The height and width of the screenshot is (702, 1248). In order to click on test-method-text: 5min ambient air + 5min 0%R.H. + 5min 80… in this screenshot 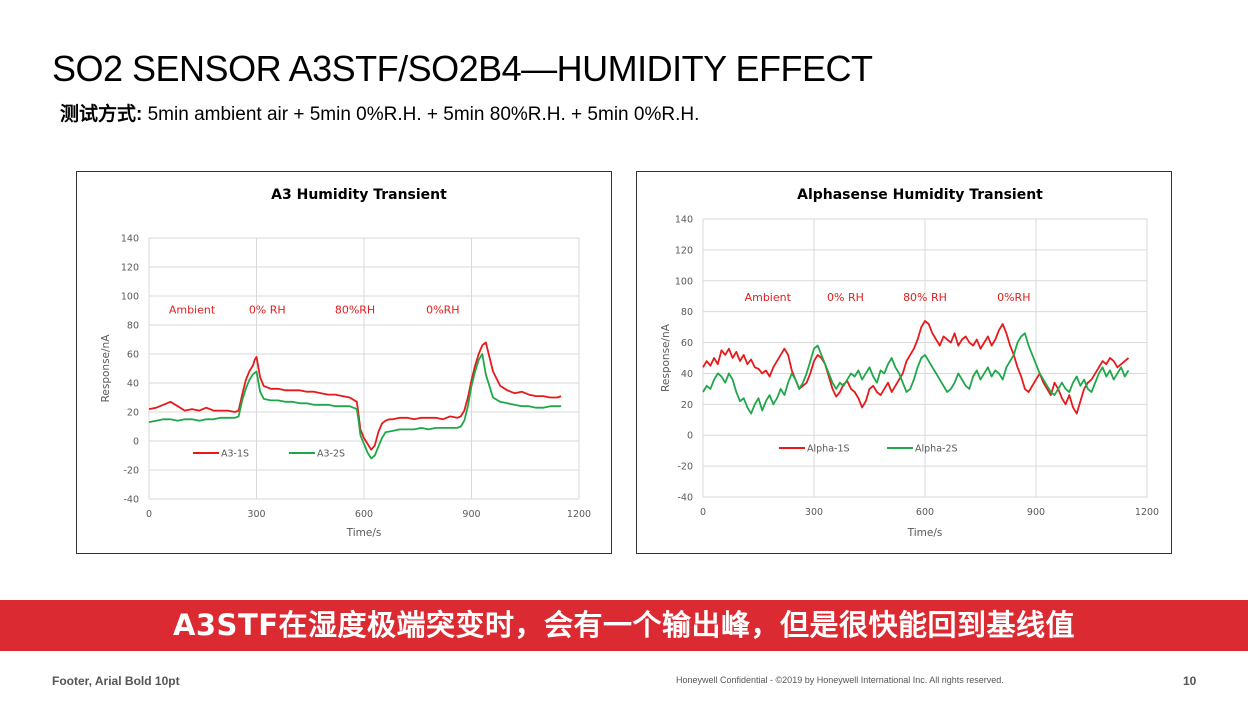, I will do `click(421, 114)`.